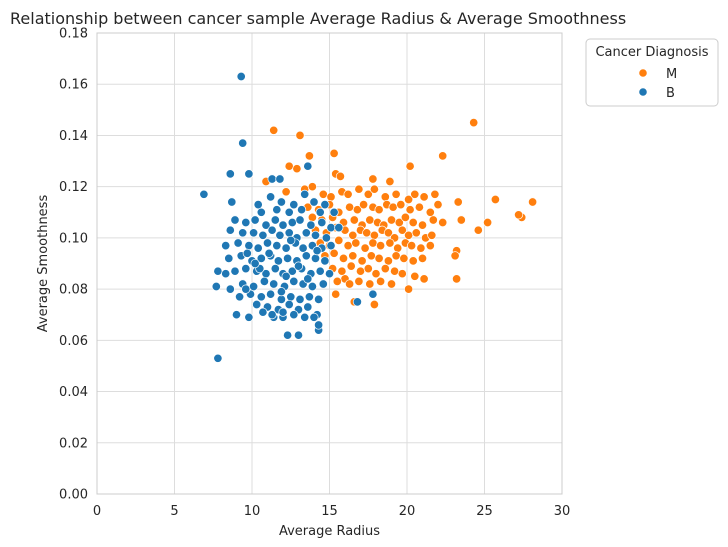 This screenshot has width=728, height=547. Describe the element at coordinates (671, 74) in the screenshot. I see `legend-label-m: M` at that location.